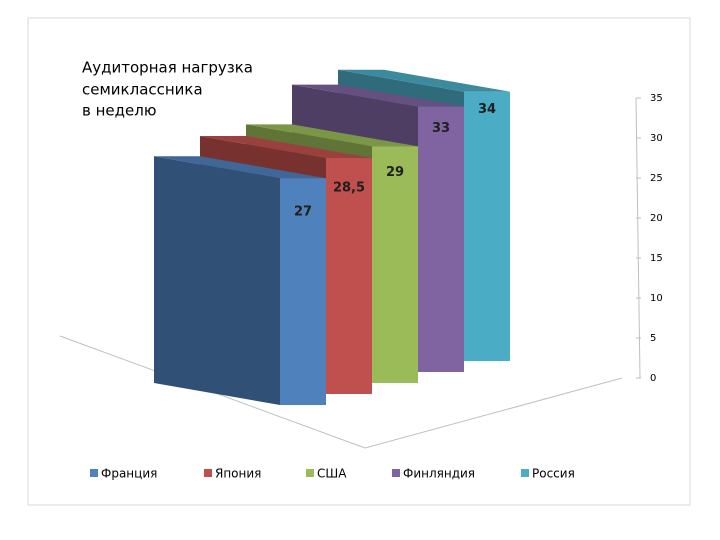  What do you see at coordinates (441, 128) in the screenshot?
I see `data-label: 33` at bounding box center [441, 128].